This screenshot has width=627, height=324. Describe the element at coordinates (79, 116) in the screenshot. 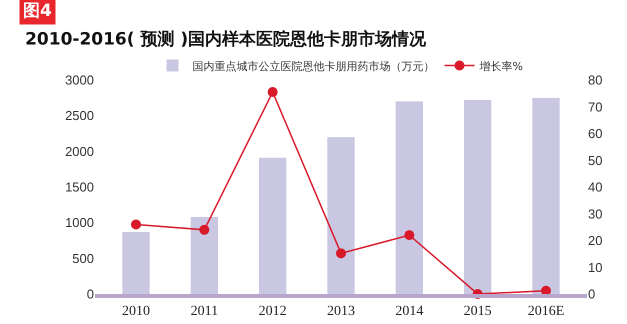

I see `y-tick-label: 2500` at that location.